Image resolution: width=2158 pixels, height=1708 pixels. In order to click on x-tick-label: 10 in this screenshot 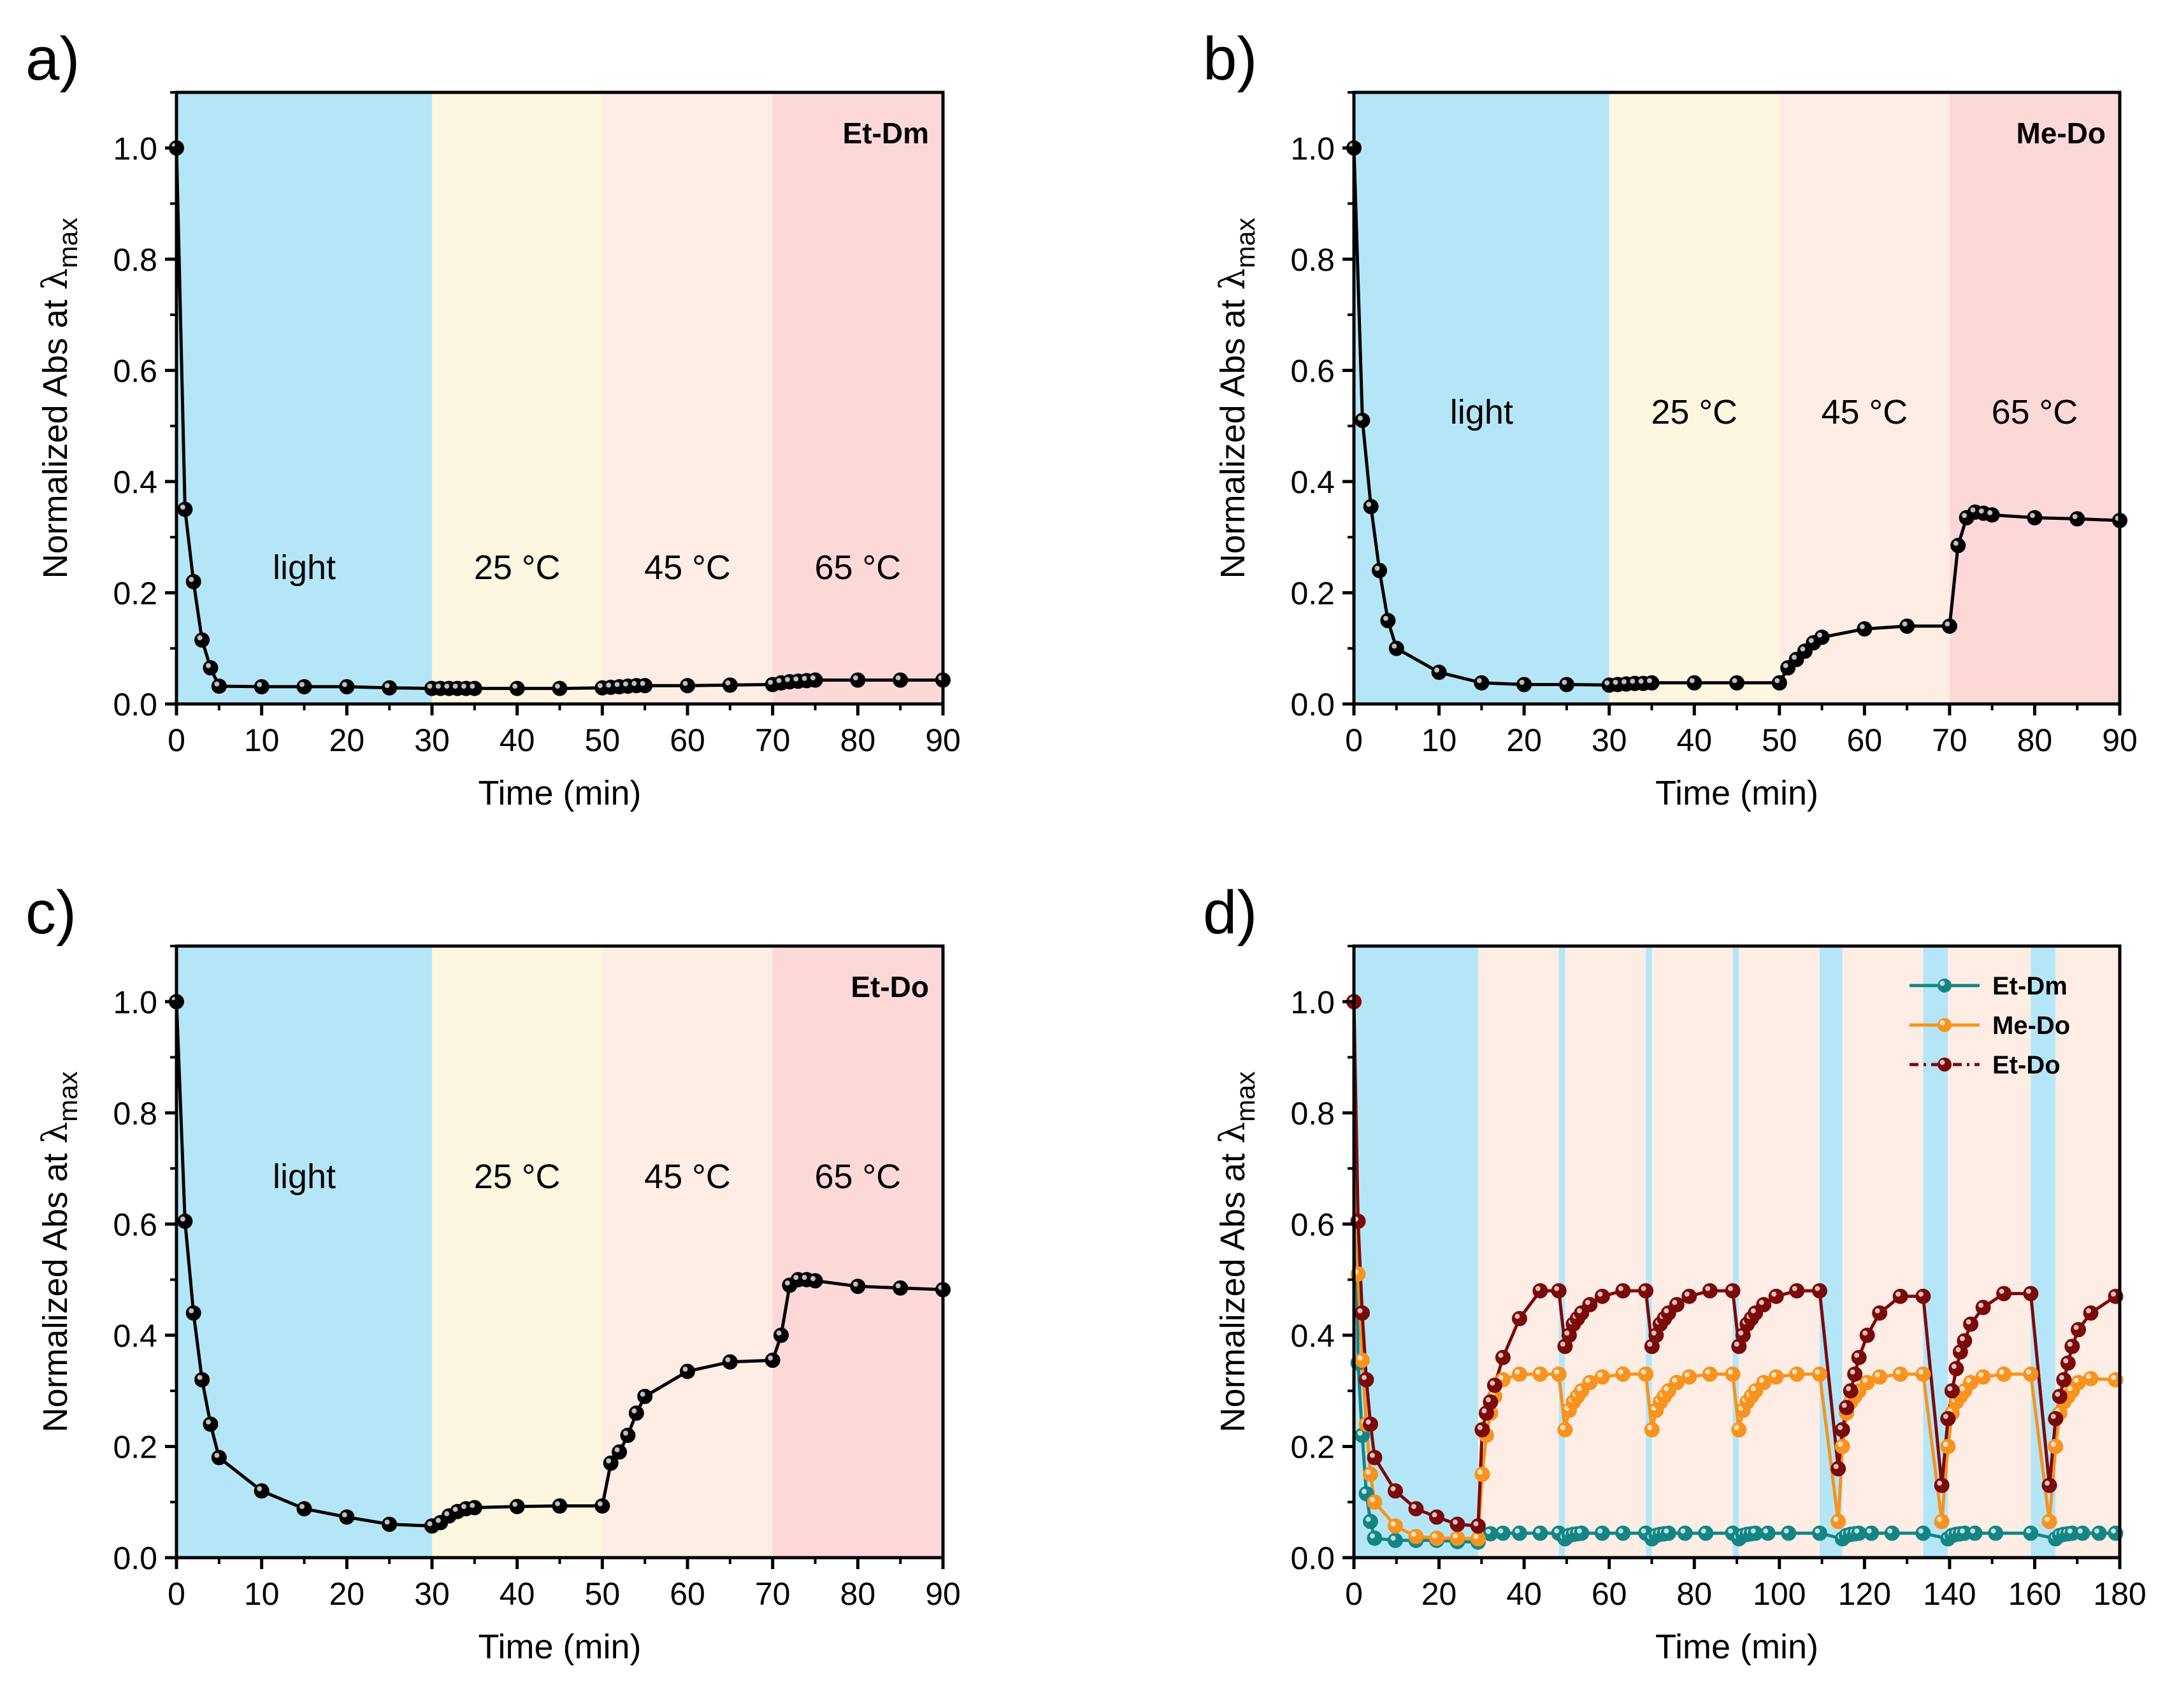, I will do `click(262, 1594)`.